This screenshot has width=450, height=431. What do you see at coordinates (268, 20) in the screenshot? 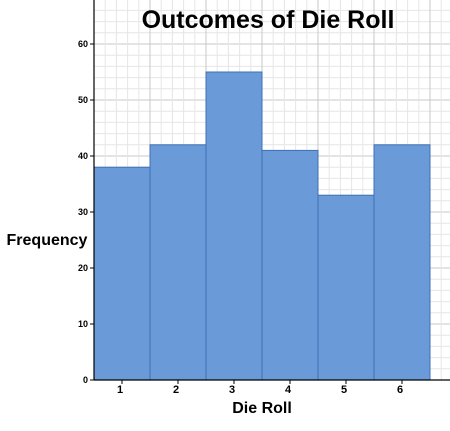
I see `chart-title: Outcomes of Die Roll` at bounding box center [268, 20].